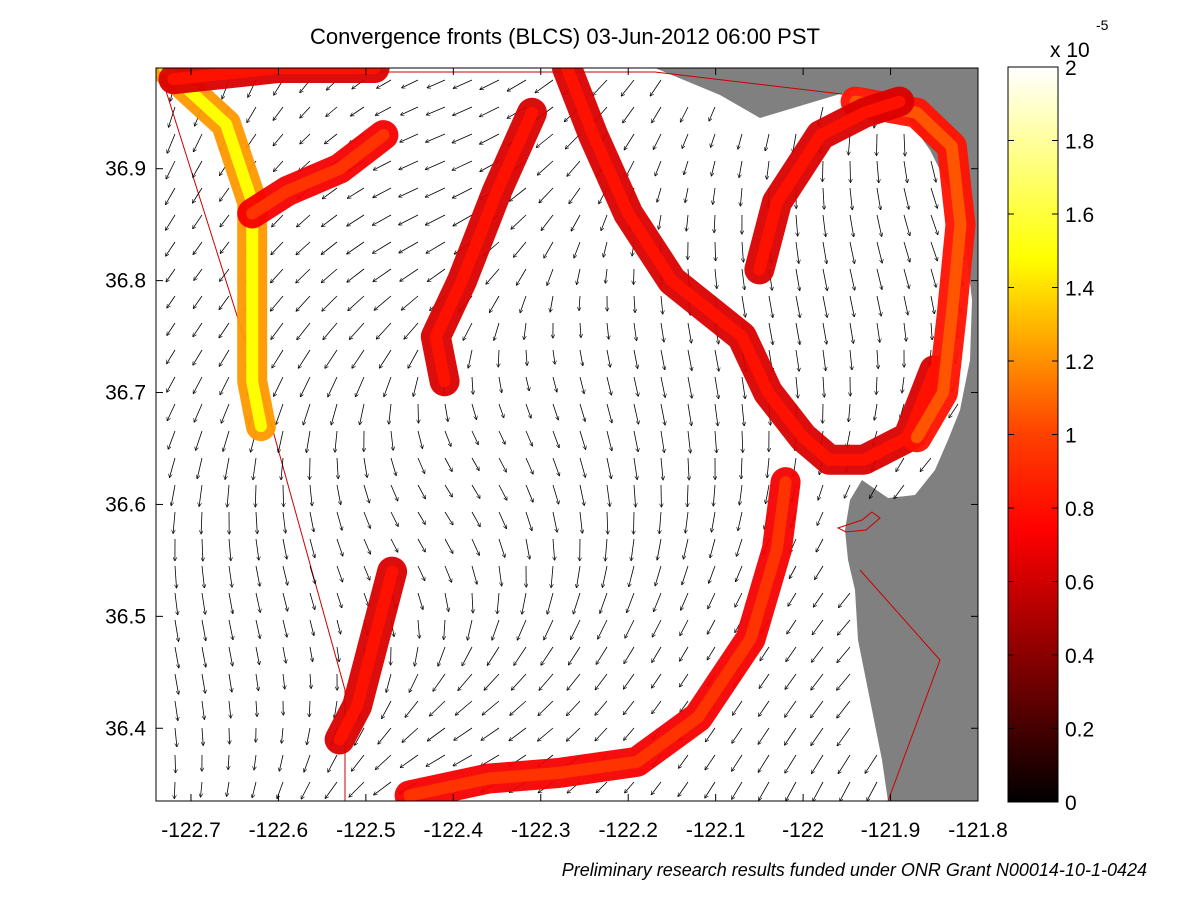 Image resolution: width=1200 pixels, height=900 pixels. What do you see at coordinates (858, 522) in the screenshot?
I see `lagoon-outline` at bounding box center [858, 522].